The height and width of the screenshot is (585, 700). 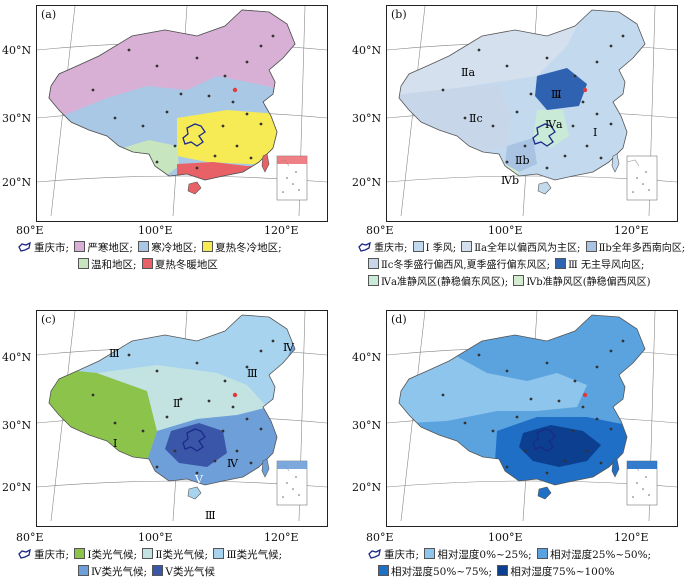 What do you see at coordinates (167, 248) in the screenshot?
I see `legend-a-item-1: 寒冷地区;` at bounding box center [167, 248].